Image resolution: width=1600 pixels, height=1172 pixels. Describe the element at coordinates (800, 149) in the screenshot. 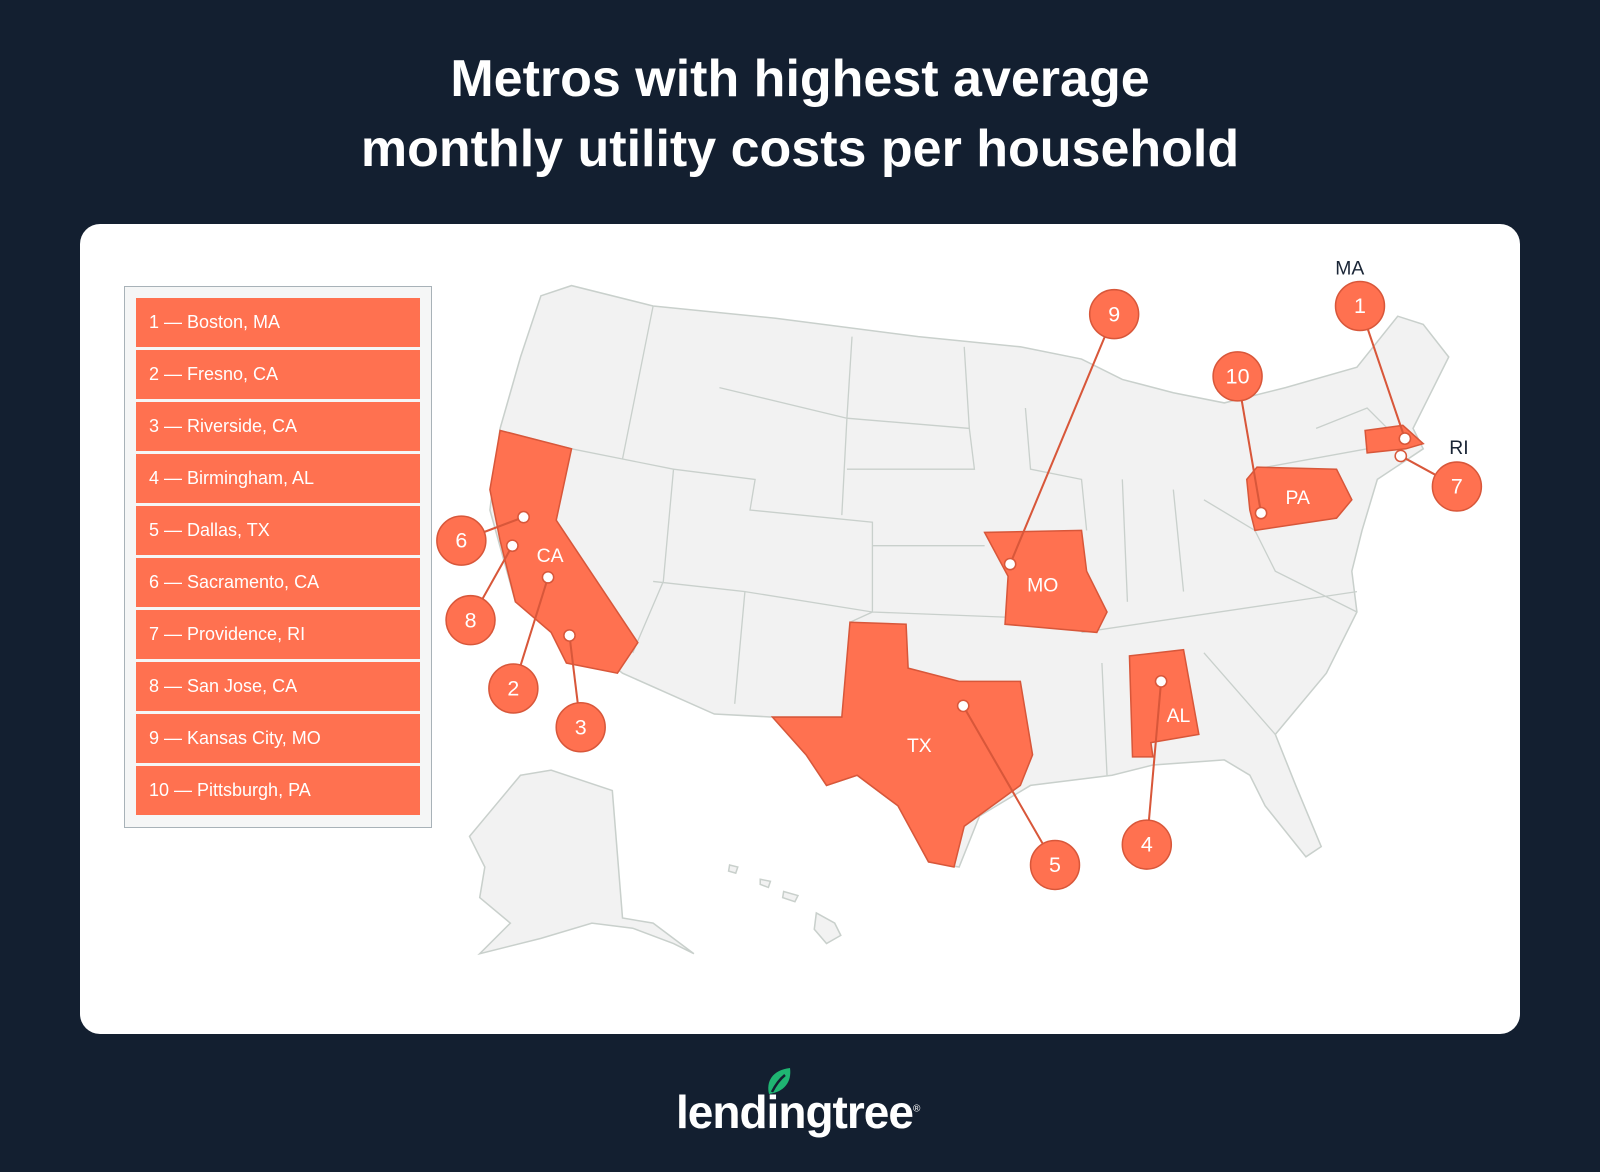

I see `title-line-2: monthly utility costs per household` at that location.